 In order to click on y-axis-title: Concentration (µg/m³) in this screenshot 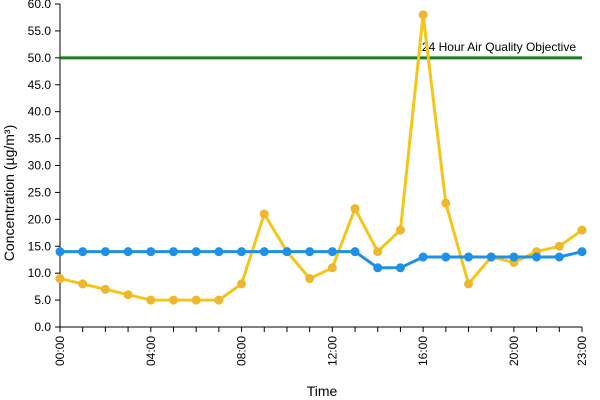, I will do `click(9, 193)`.